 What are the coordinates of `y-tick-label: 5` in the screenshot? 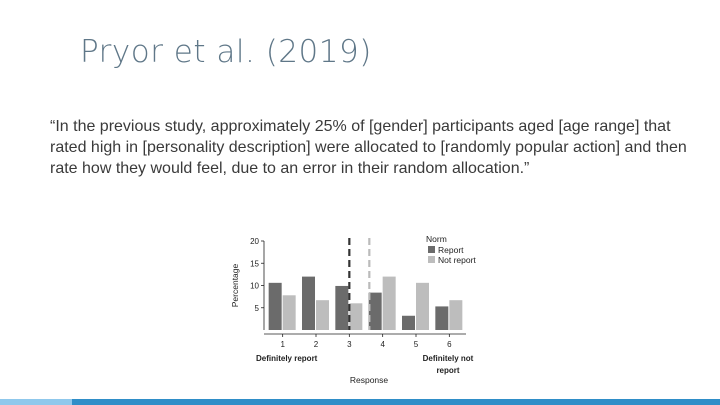 It's located at (257, 308).